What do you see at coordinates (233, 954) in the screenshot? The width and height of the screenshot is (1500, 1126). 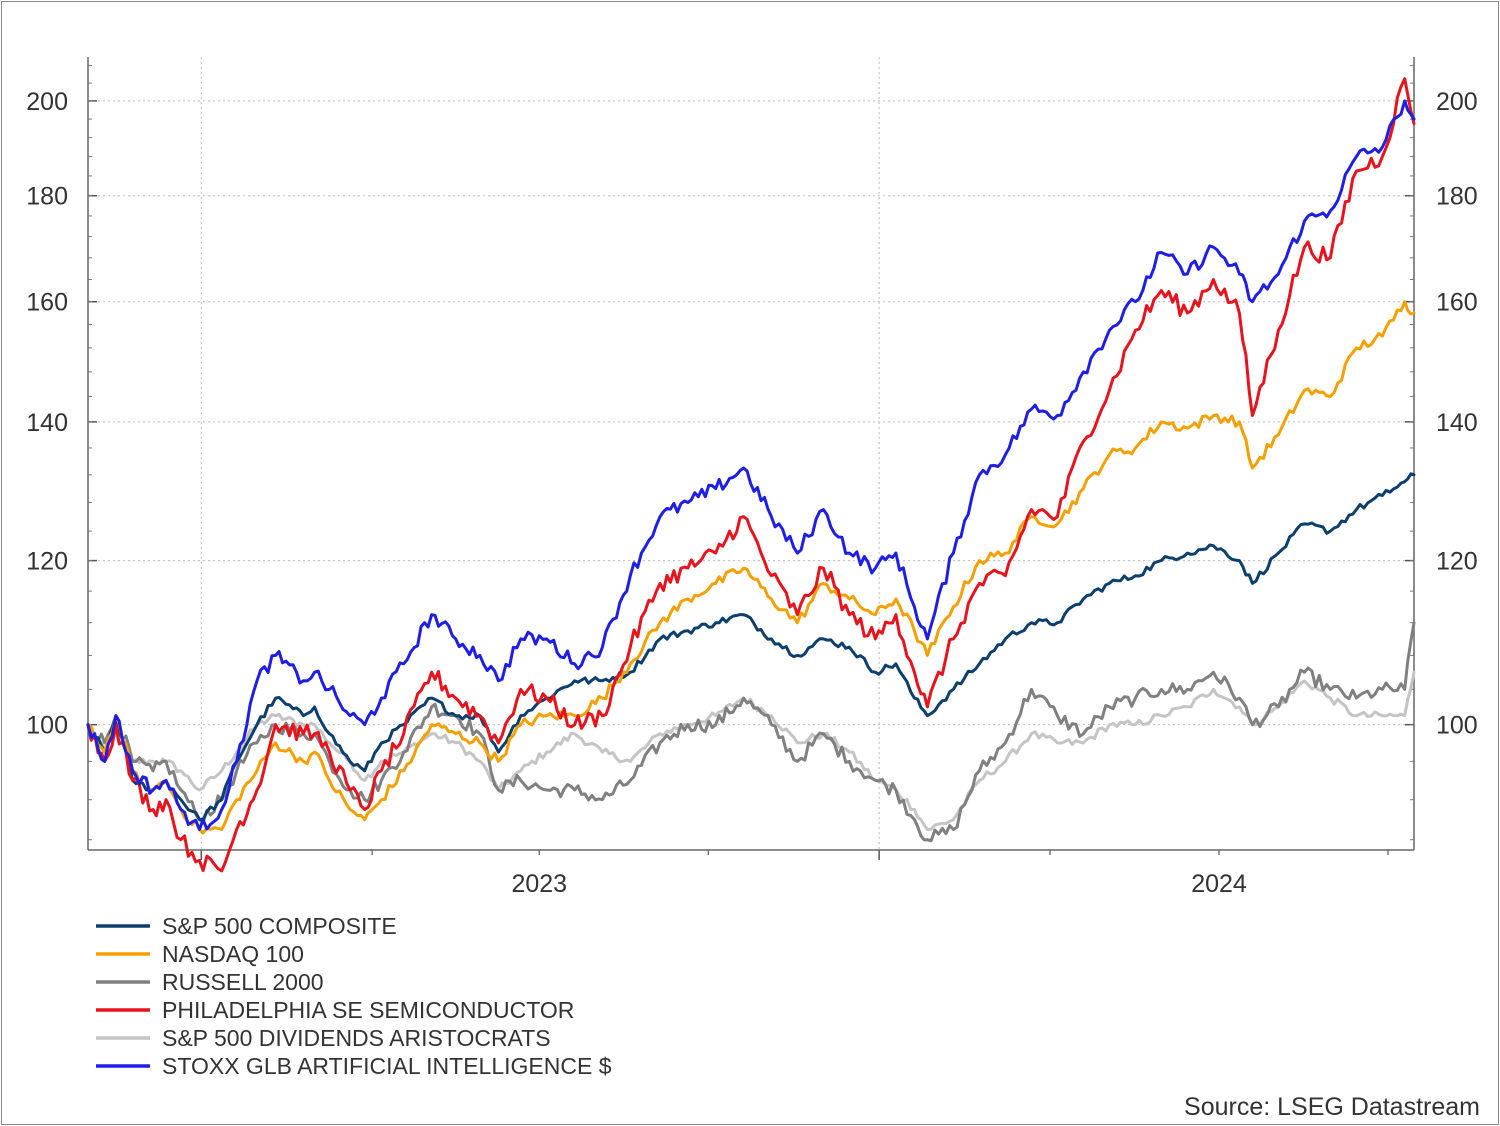 I see `legend-label: NASDAQ 100` at bounding box center [233, 954].